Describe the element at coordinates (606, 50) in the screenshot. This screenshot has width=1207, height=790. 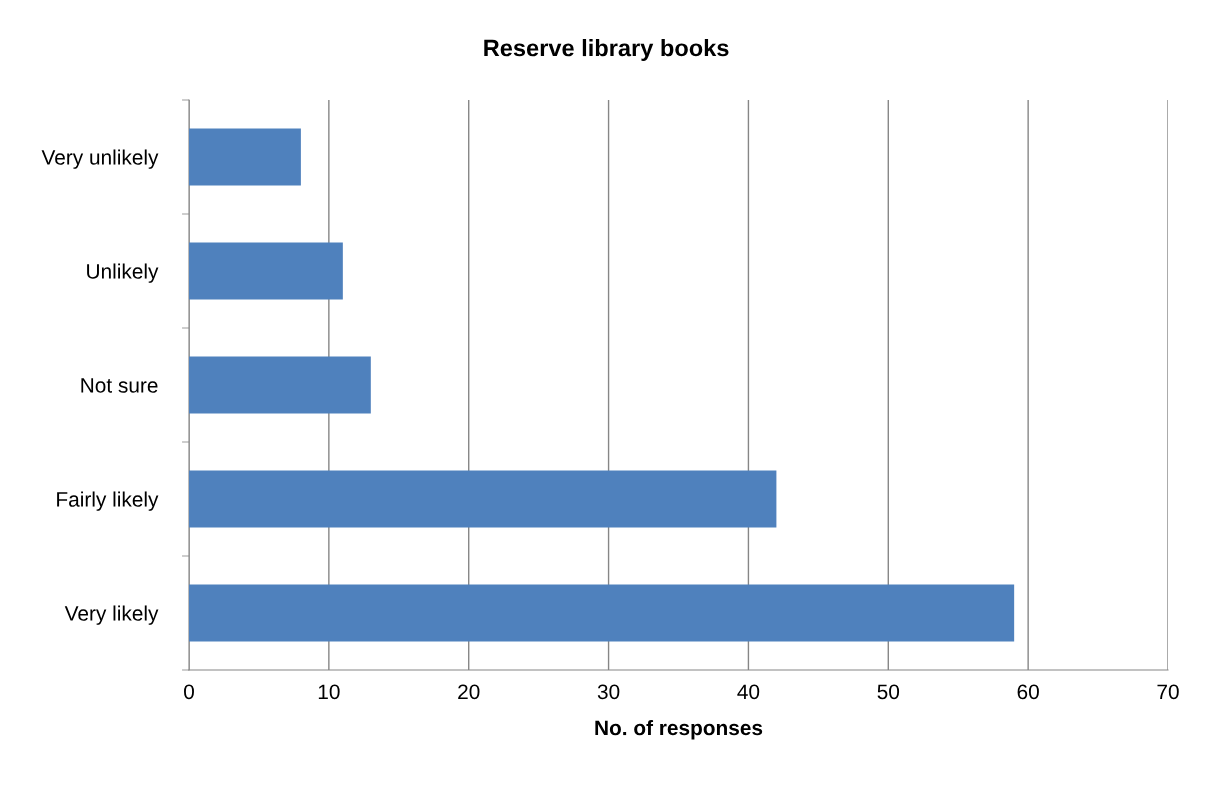
I see `chart-title: Reserve library books` at that location.